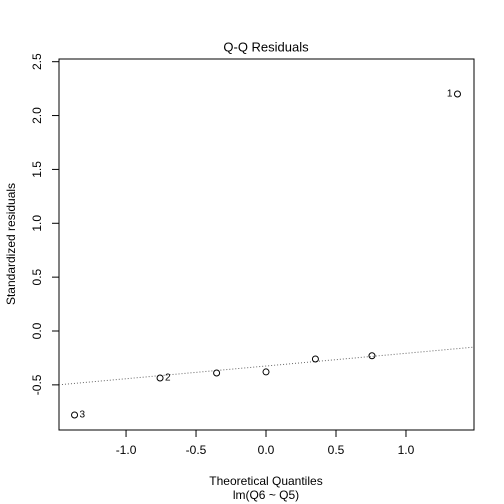  I want to click on x-tick-label: 0.5, so click(336, 450).